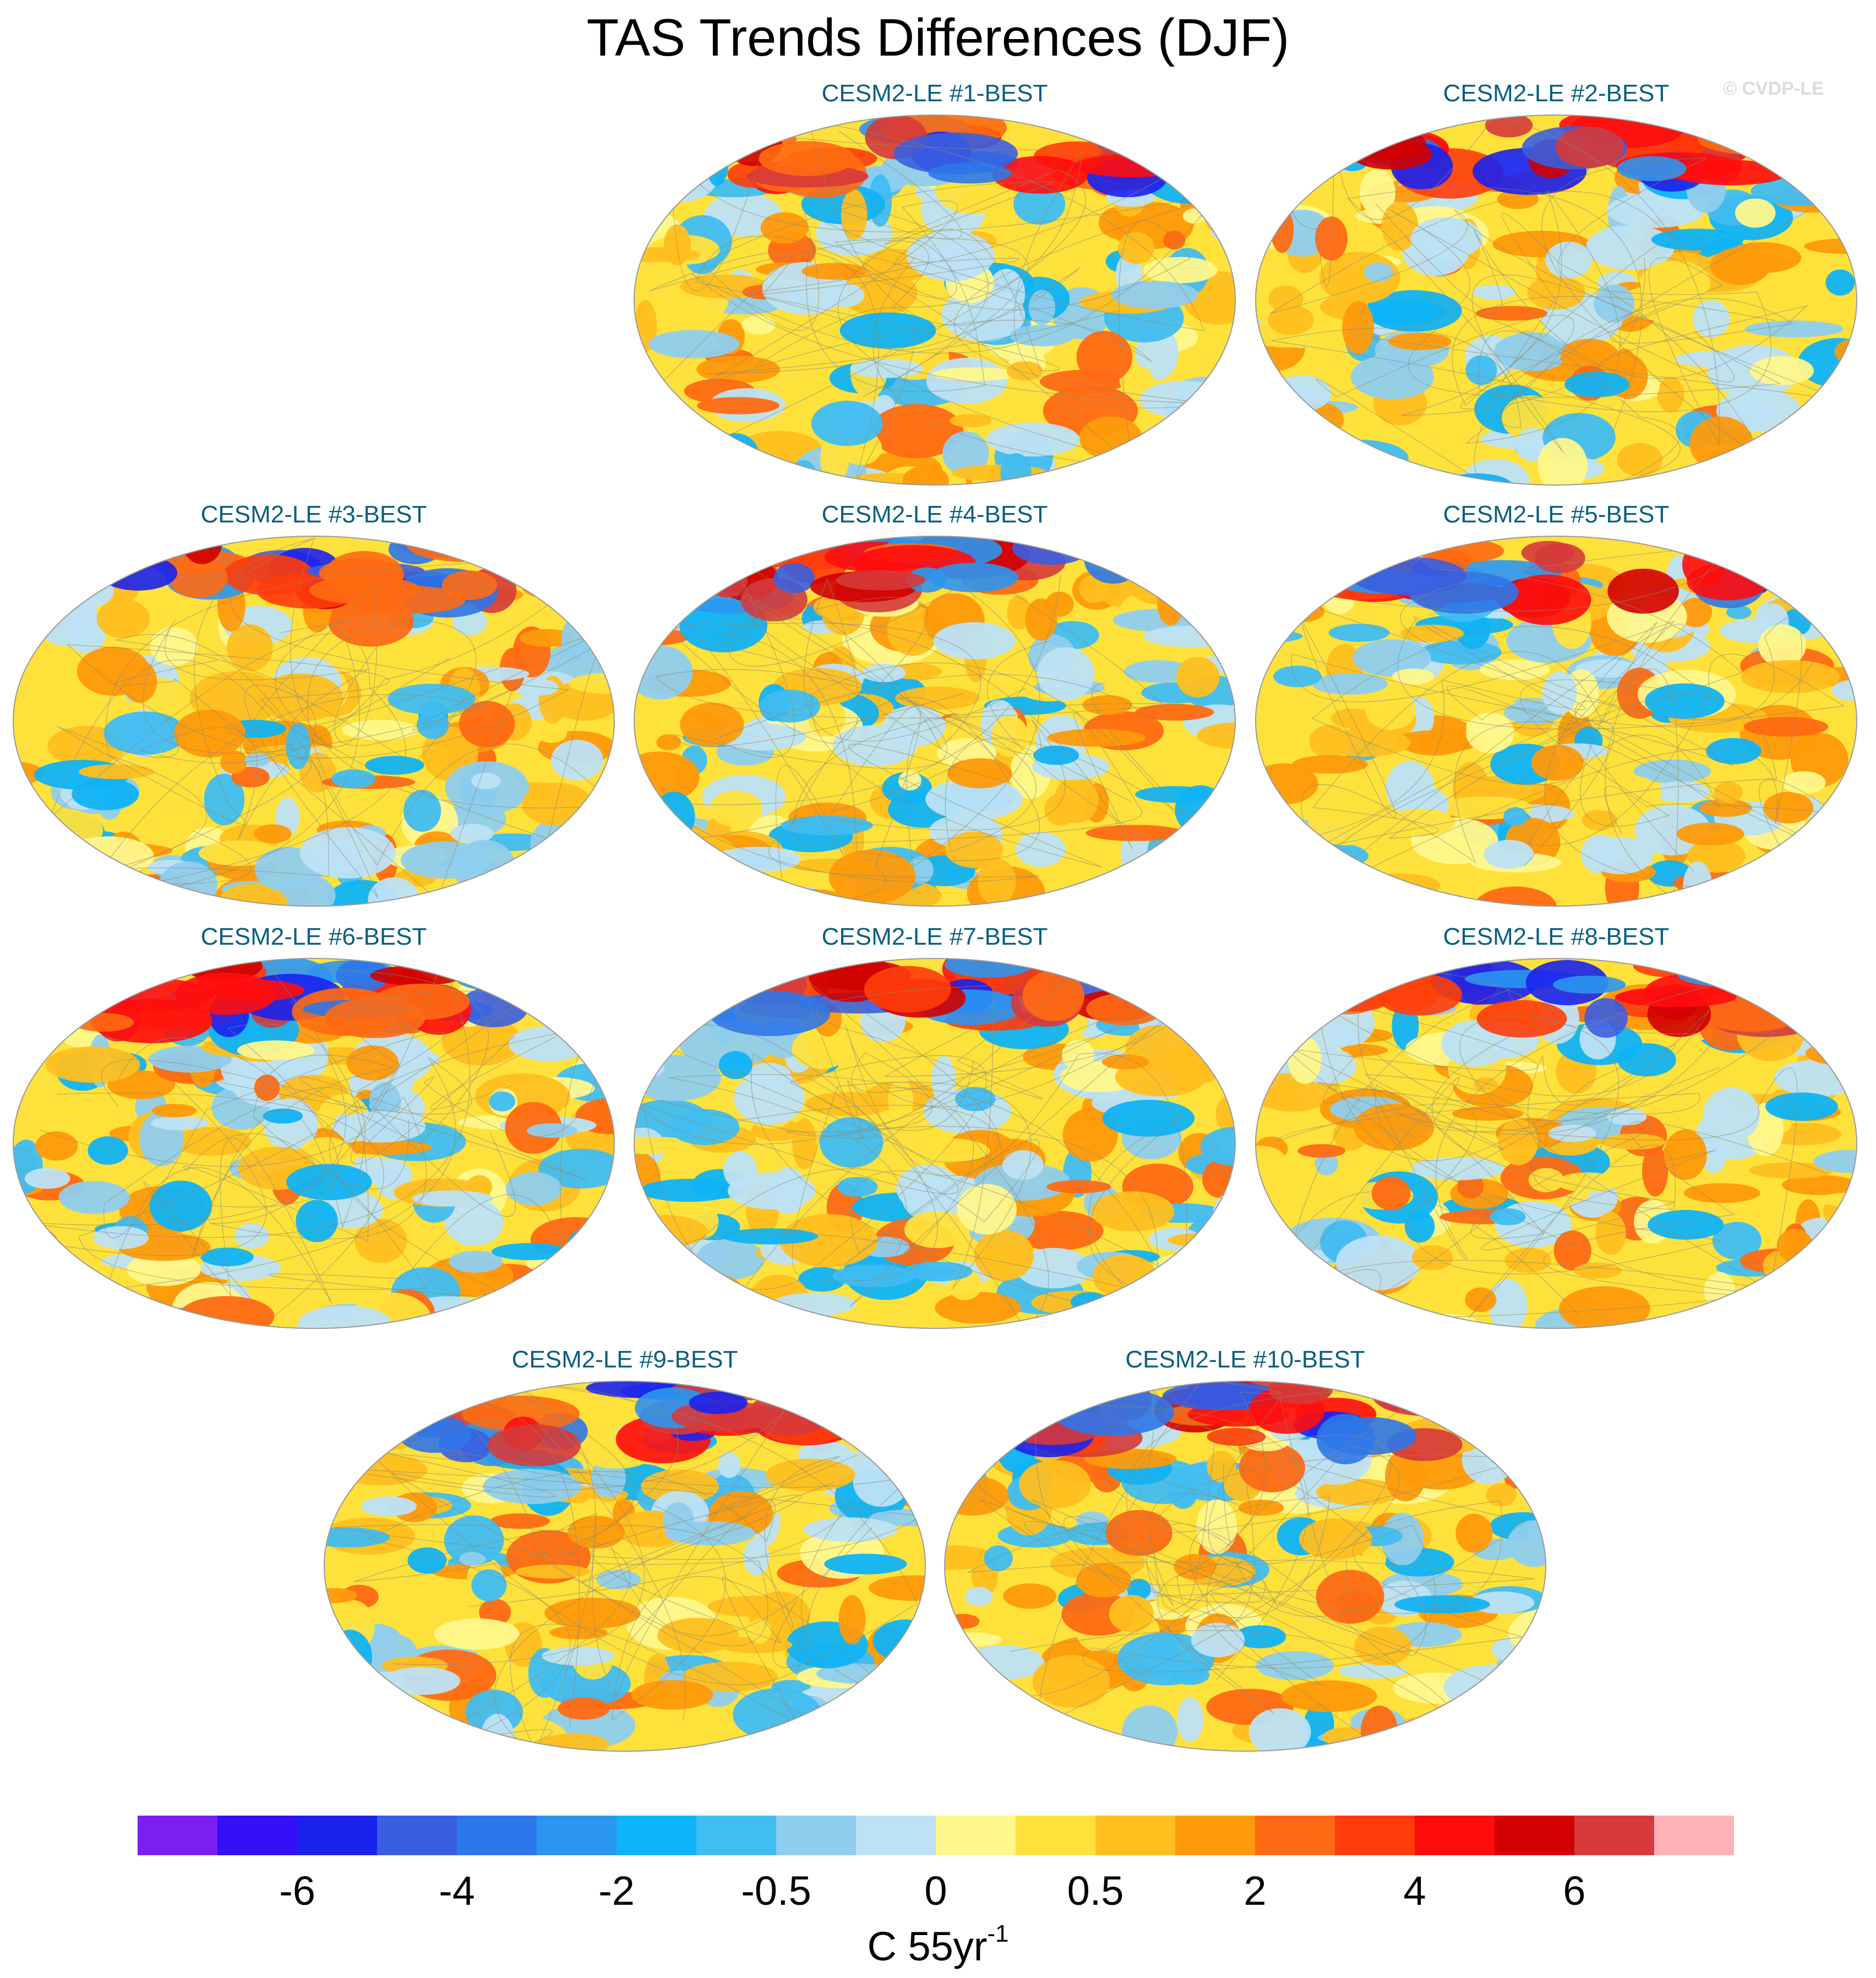  Describe the element at coordinates (1414, 1891) in the screenshot. I see `colorbar-tick-label: 4` at that location.